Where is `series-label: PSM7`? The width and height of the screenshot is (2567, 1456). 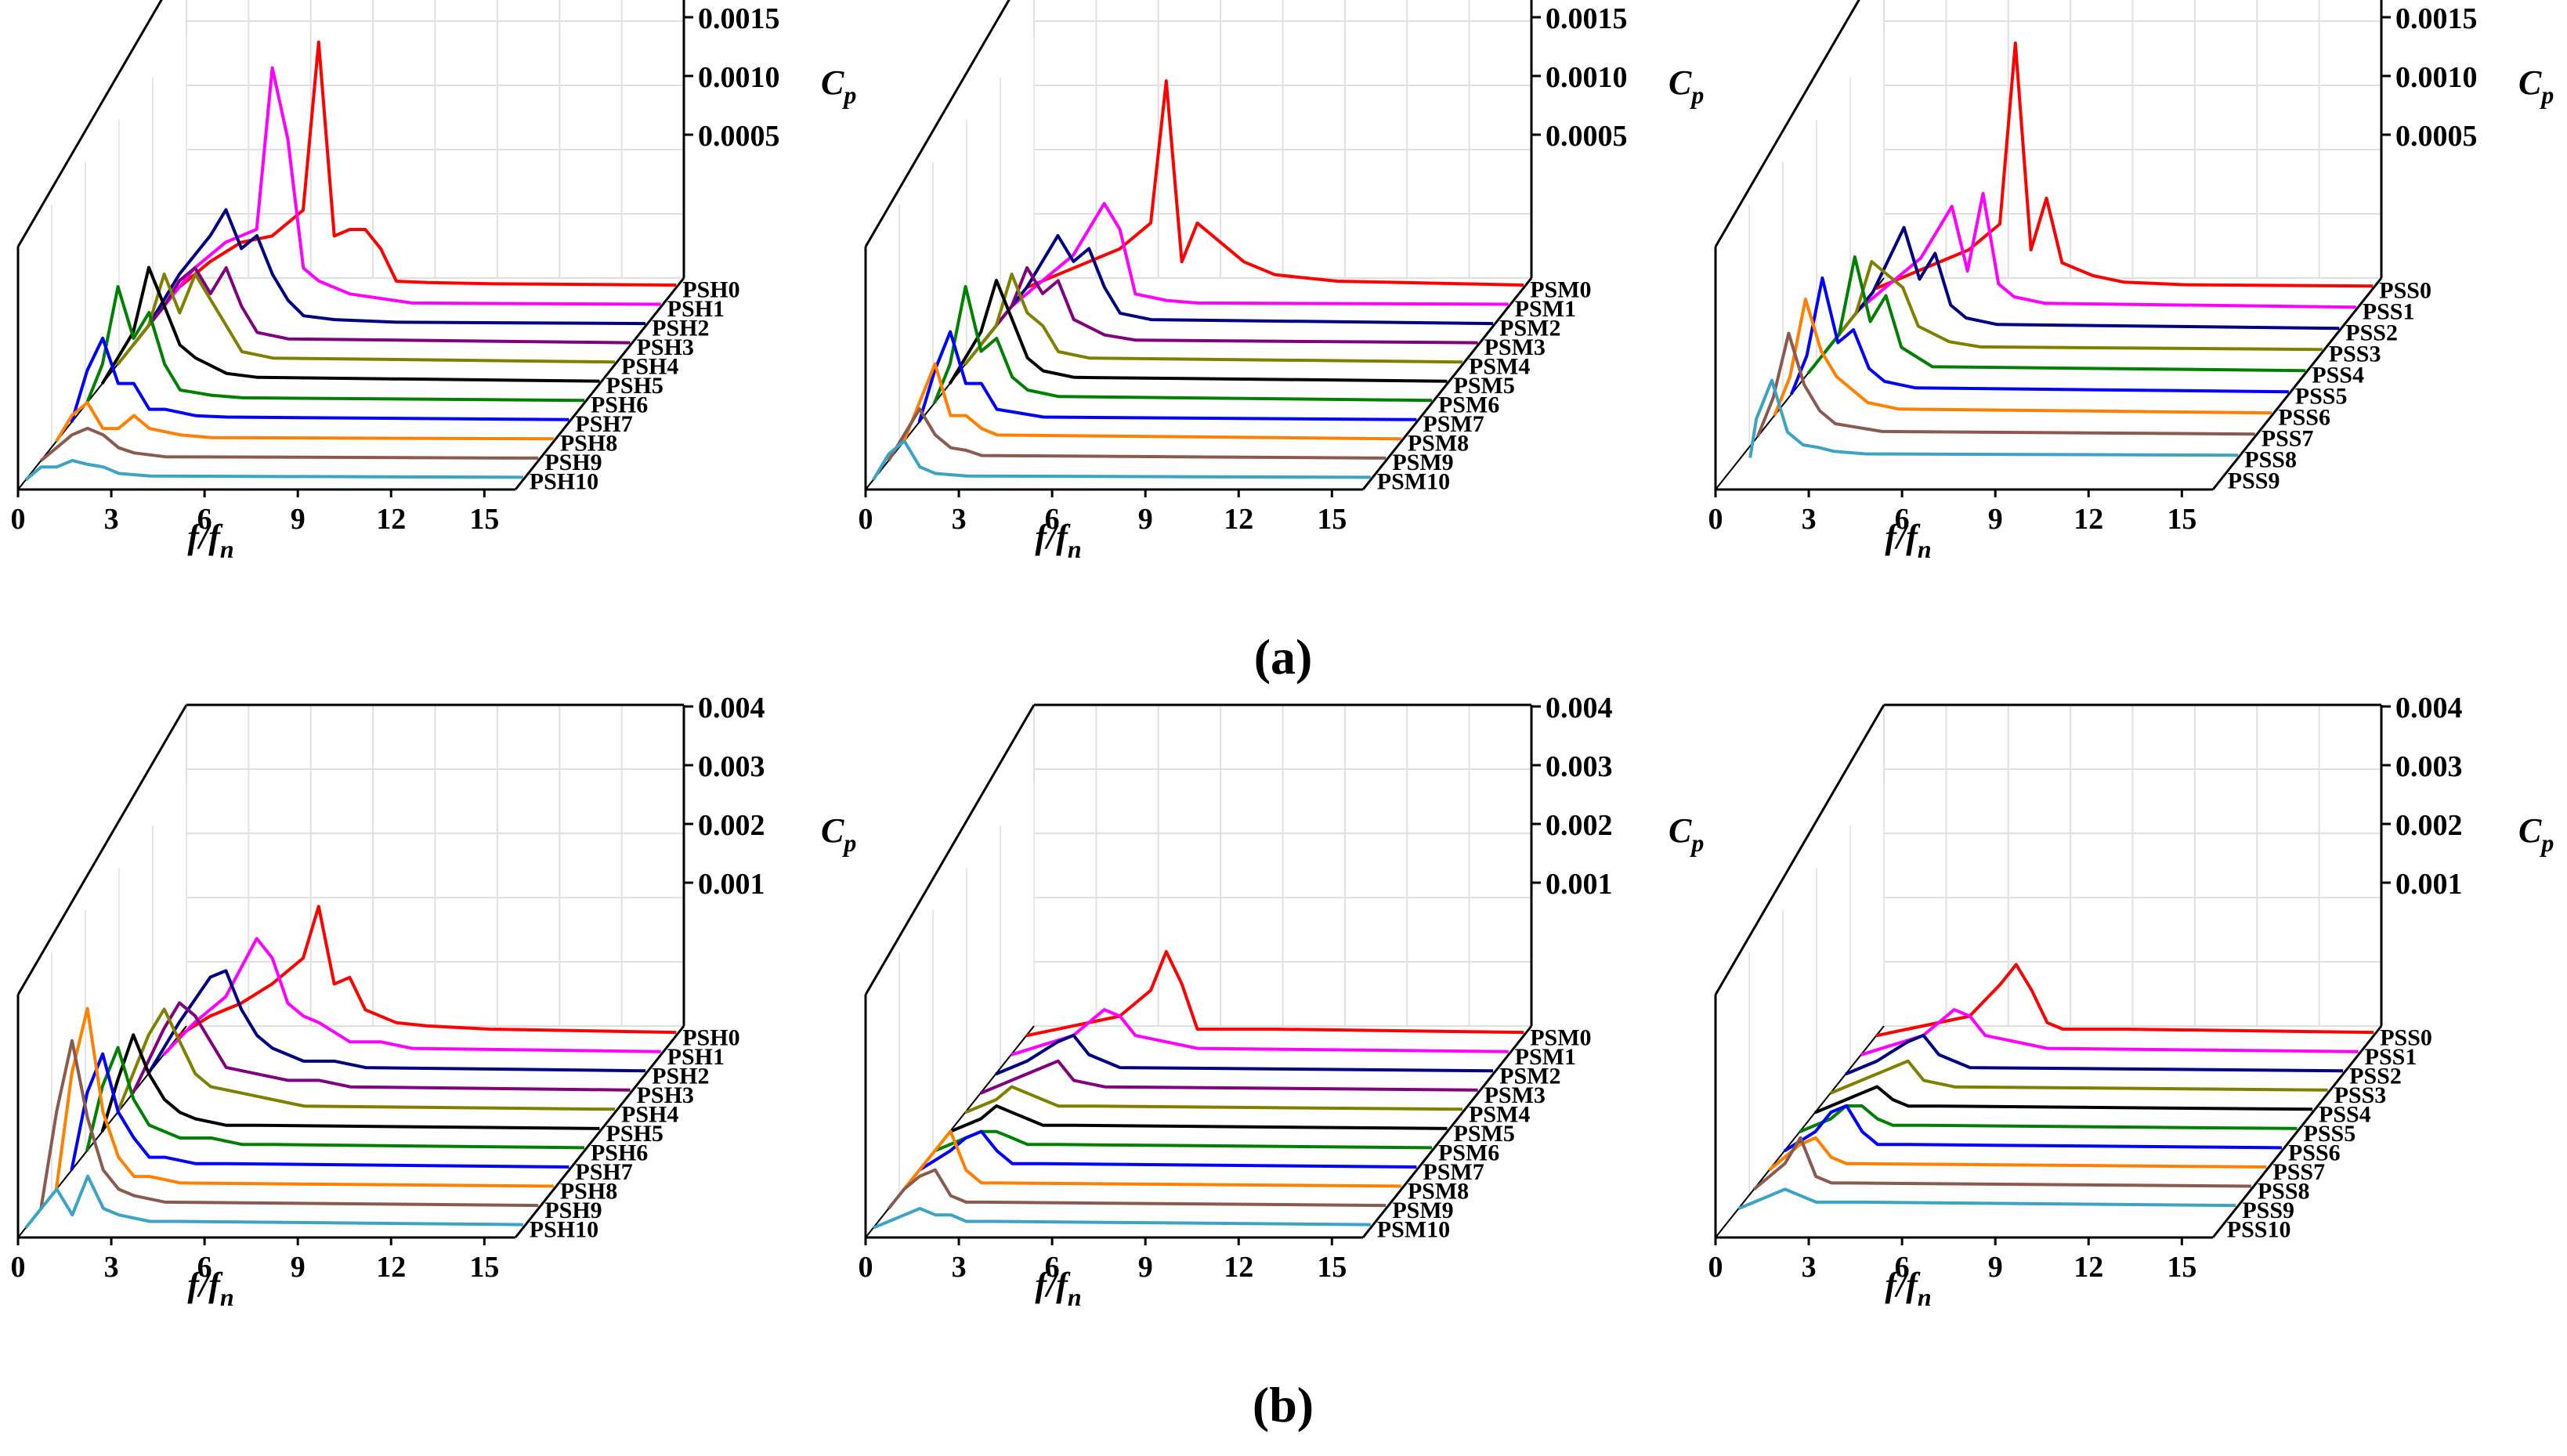
series-label: PSM7 is located at coordinates (1453, 1172).